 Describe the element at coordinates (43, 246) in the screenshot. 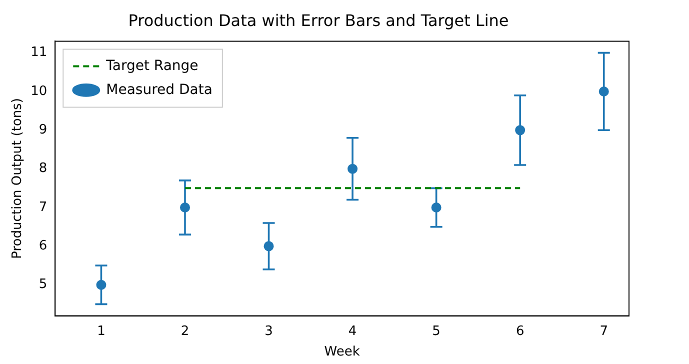

I see `y-tick-label: 6` at that location.